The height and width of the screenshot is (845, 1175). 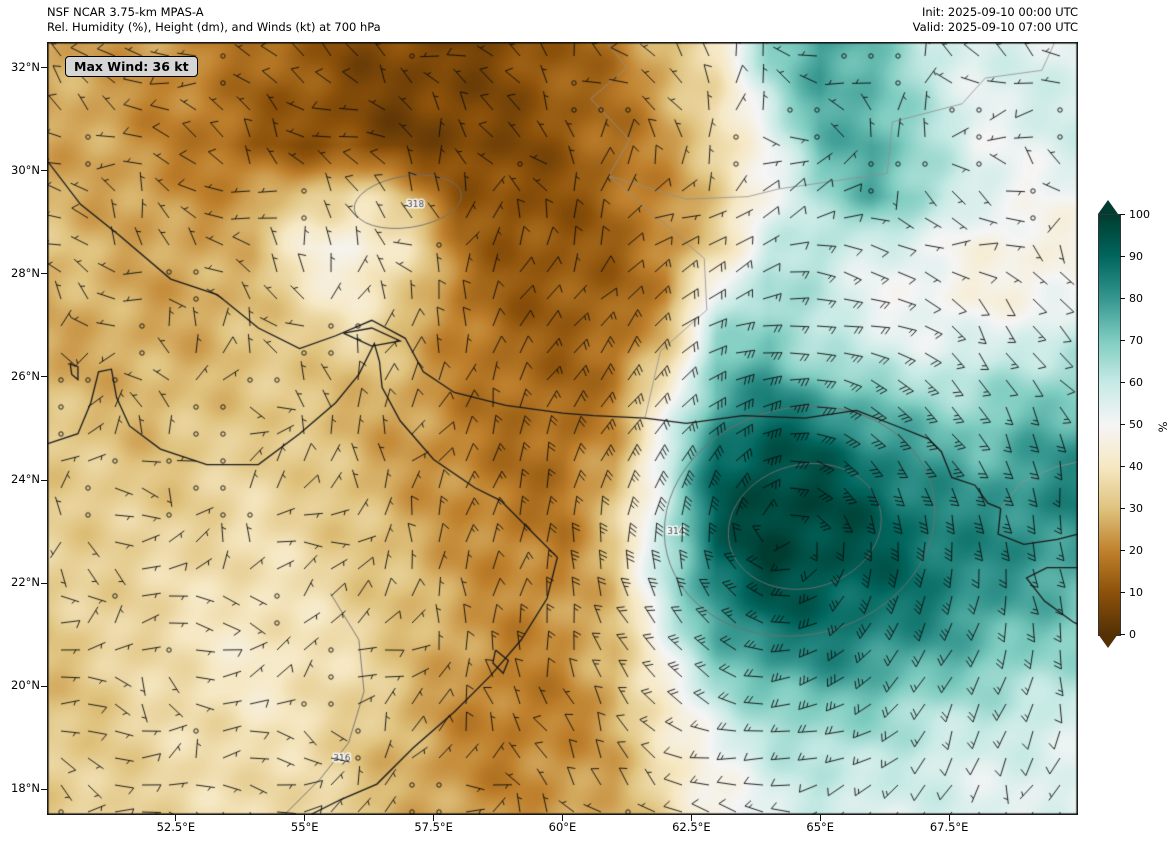 I want to click on lat-tick-label-24: 24°N, so click(x=25, y=479).